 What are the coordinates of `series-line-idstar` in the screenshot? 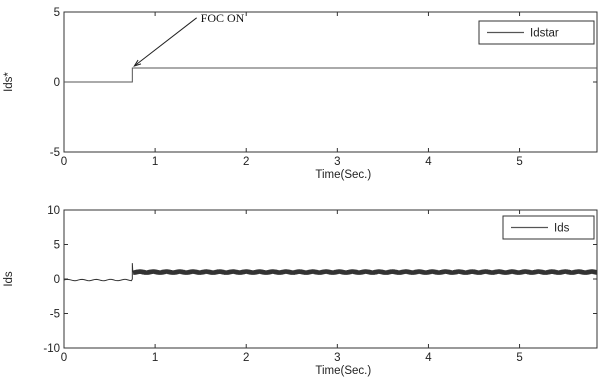 It's located at (330, 75).